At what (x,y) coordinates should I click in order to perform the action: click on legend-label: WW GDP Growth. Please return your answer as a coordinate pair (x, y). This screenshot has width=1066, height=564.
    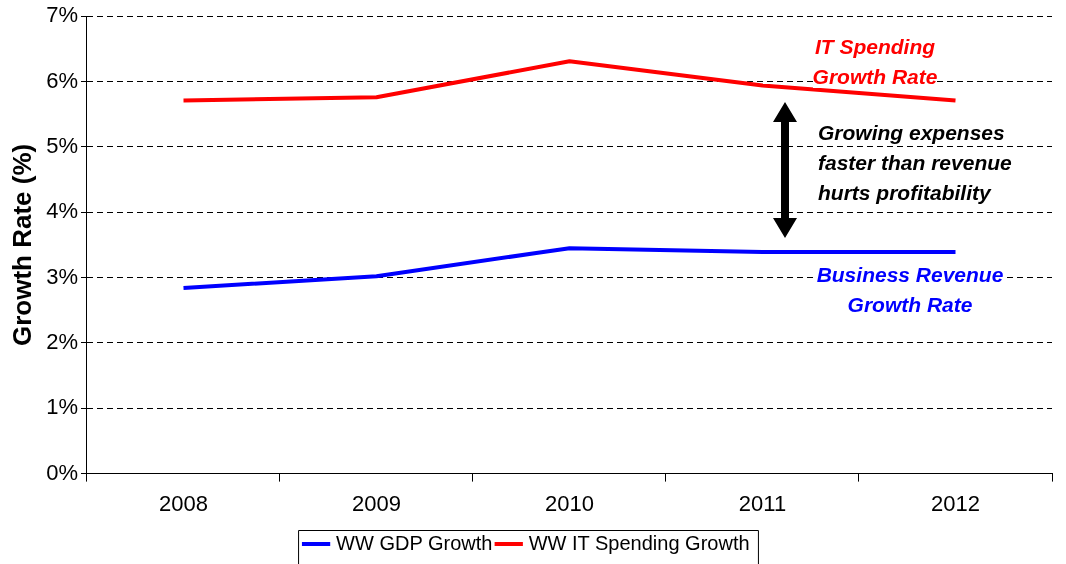
    Looking at the image, I should click on (414, 542).